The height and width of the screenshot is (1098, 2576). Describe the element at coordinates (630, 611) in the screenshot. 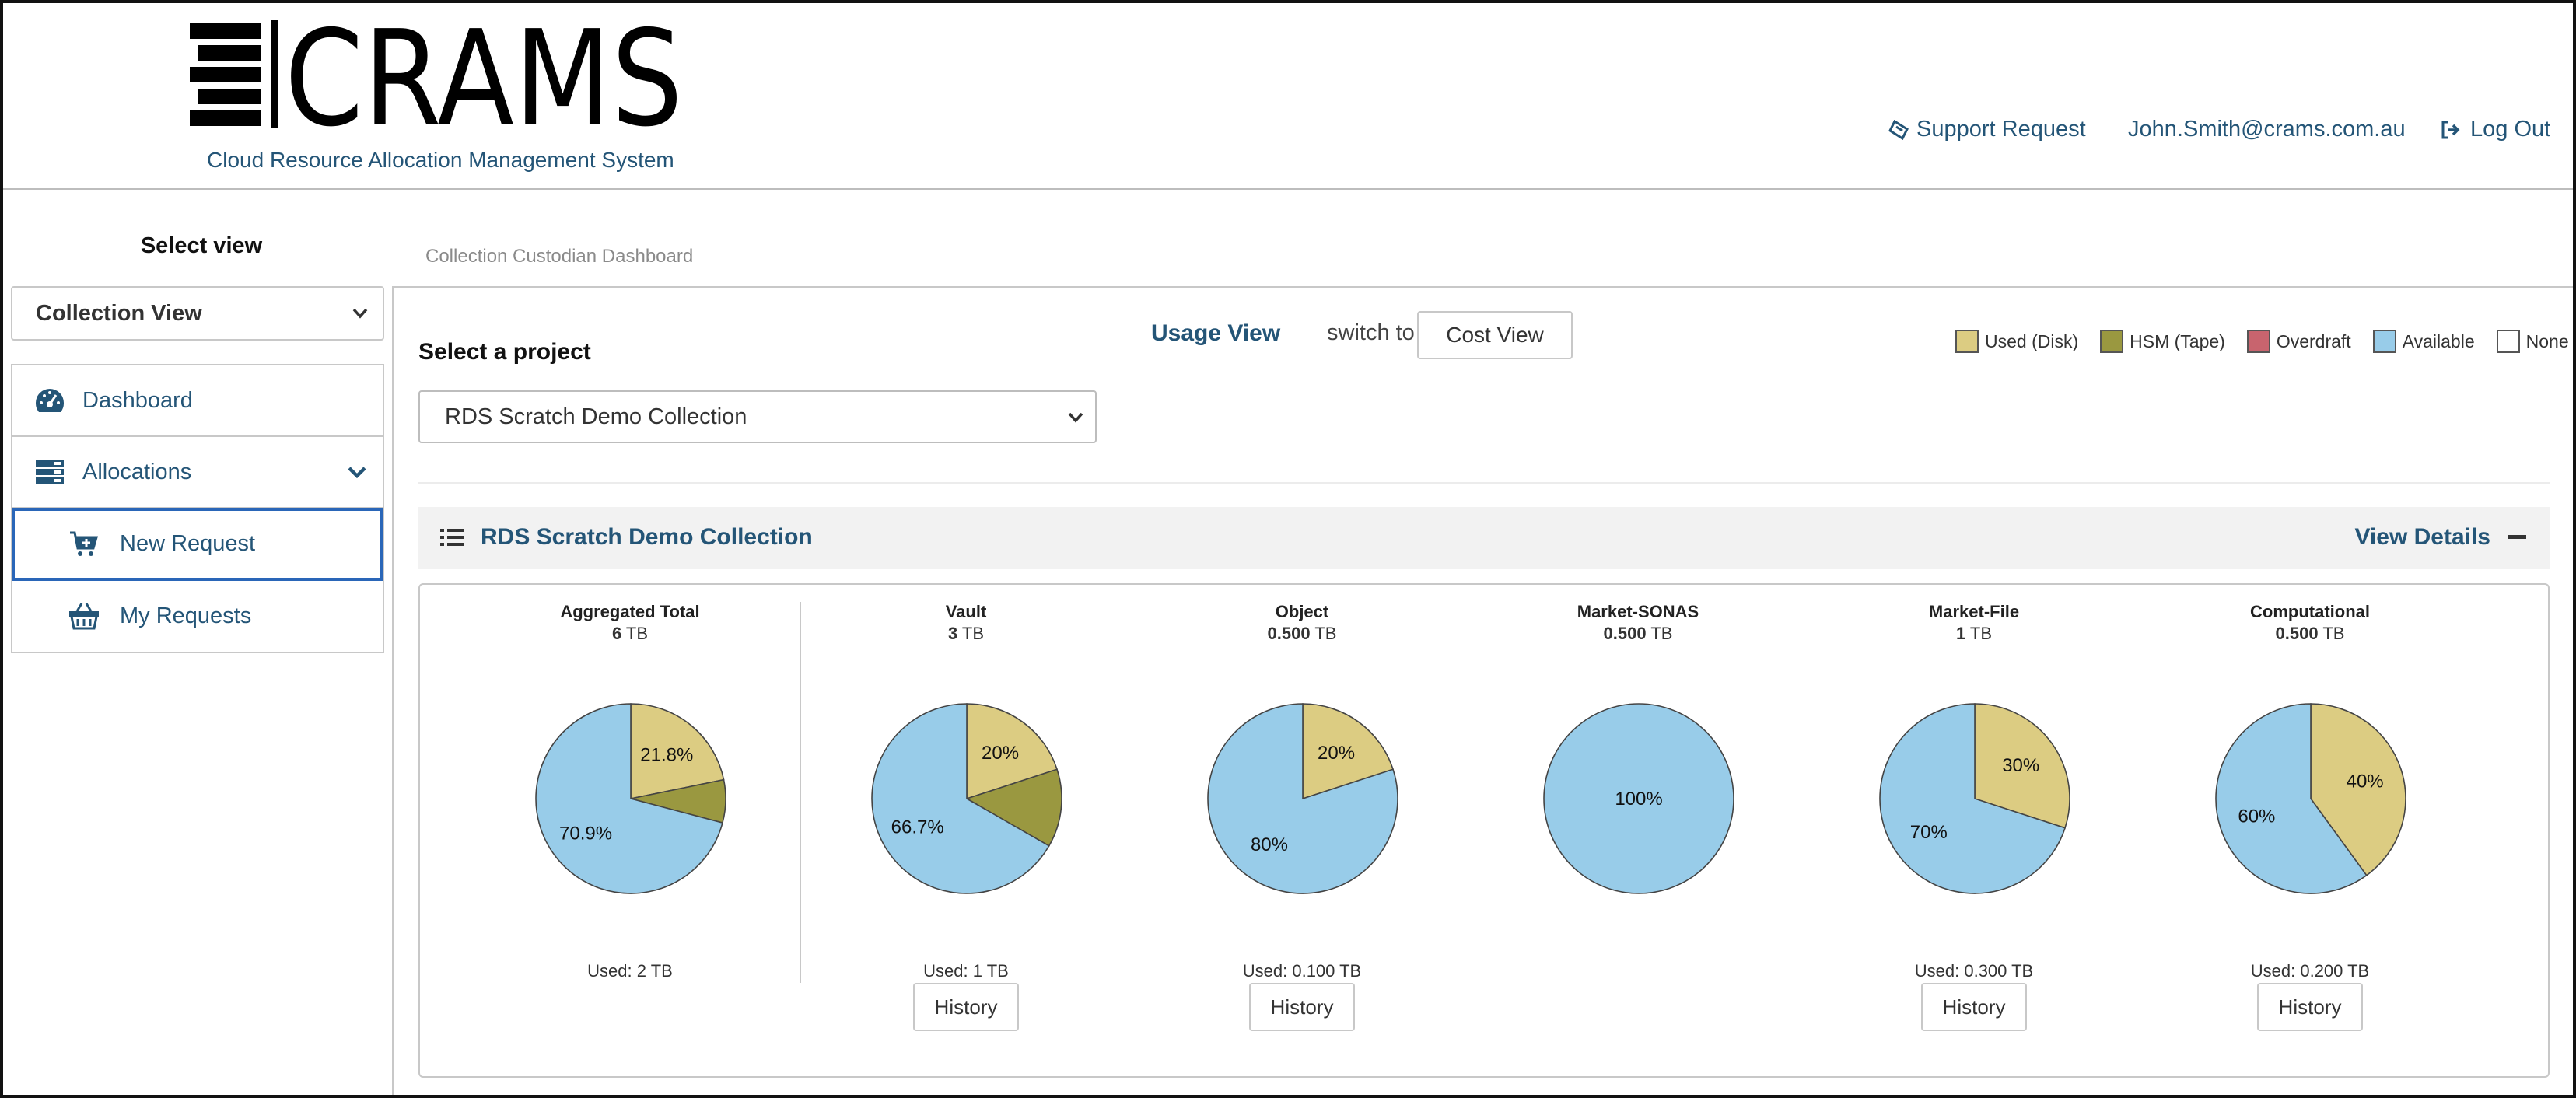

I see `chart-title: Aggregated Total` at that location.